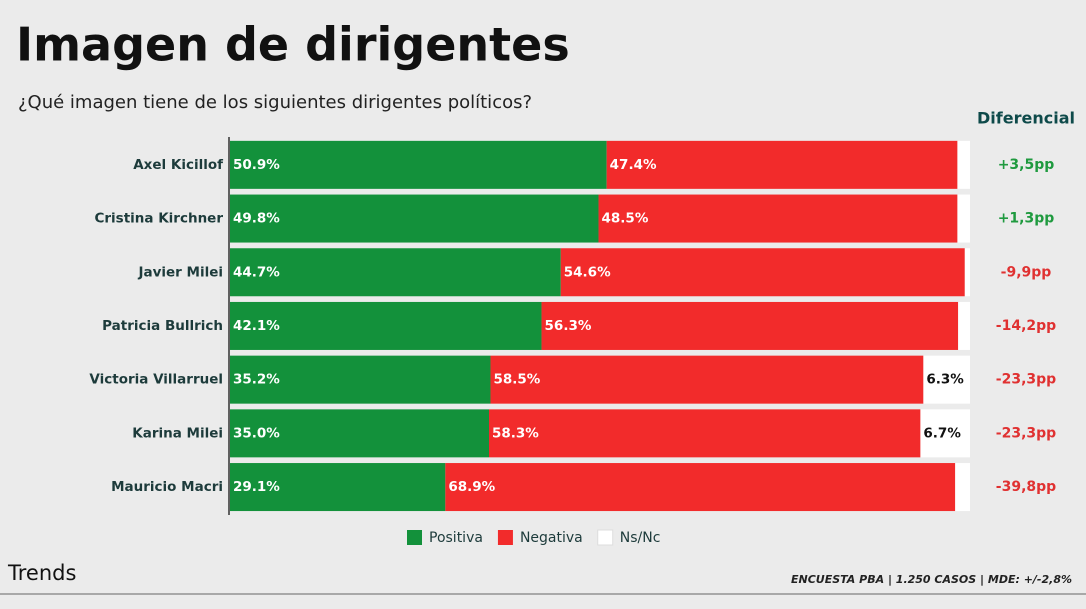 This screenshot has width=1086, height=609. I want to click on value-label: 49.8%, so click(256, 219).